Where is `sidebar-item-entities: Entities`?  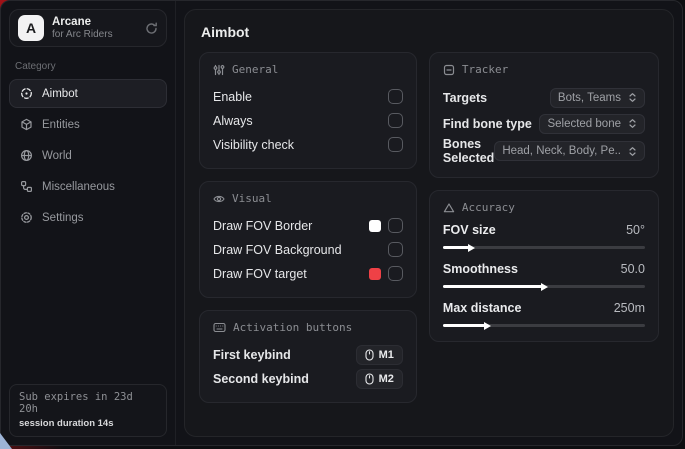 sidebar-item-entities: Entities is located at coordinates (88, 124).